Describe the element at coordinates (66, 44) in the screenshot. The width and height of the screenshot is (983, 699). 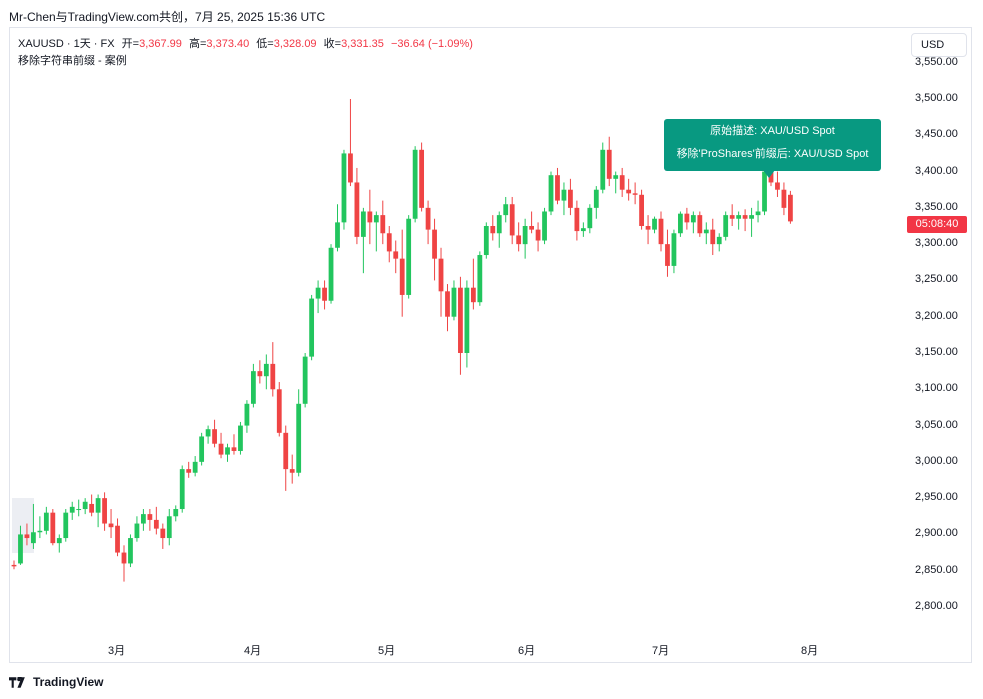
I see `symbol-info: XAUUSD · 1天 · FX` at that location.